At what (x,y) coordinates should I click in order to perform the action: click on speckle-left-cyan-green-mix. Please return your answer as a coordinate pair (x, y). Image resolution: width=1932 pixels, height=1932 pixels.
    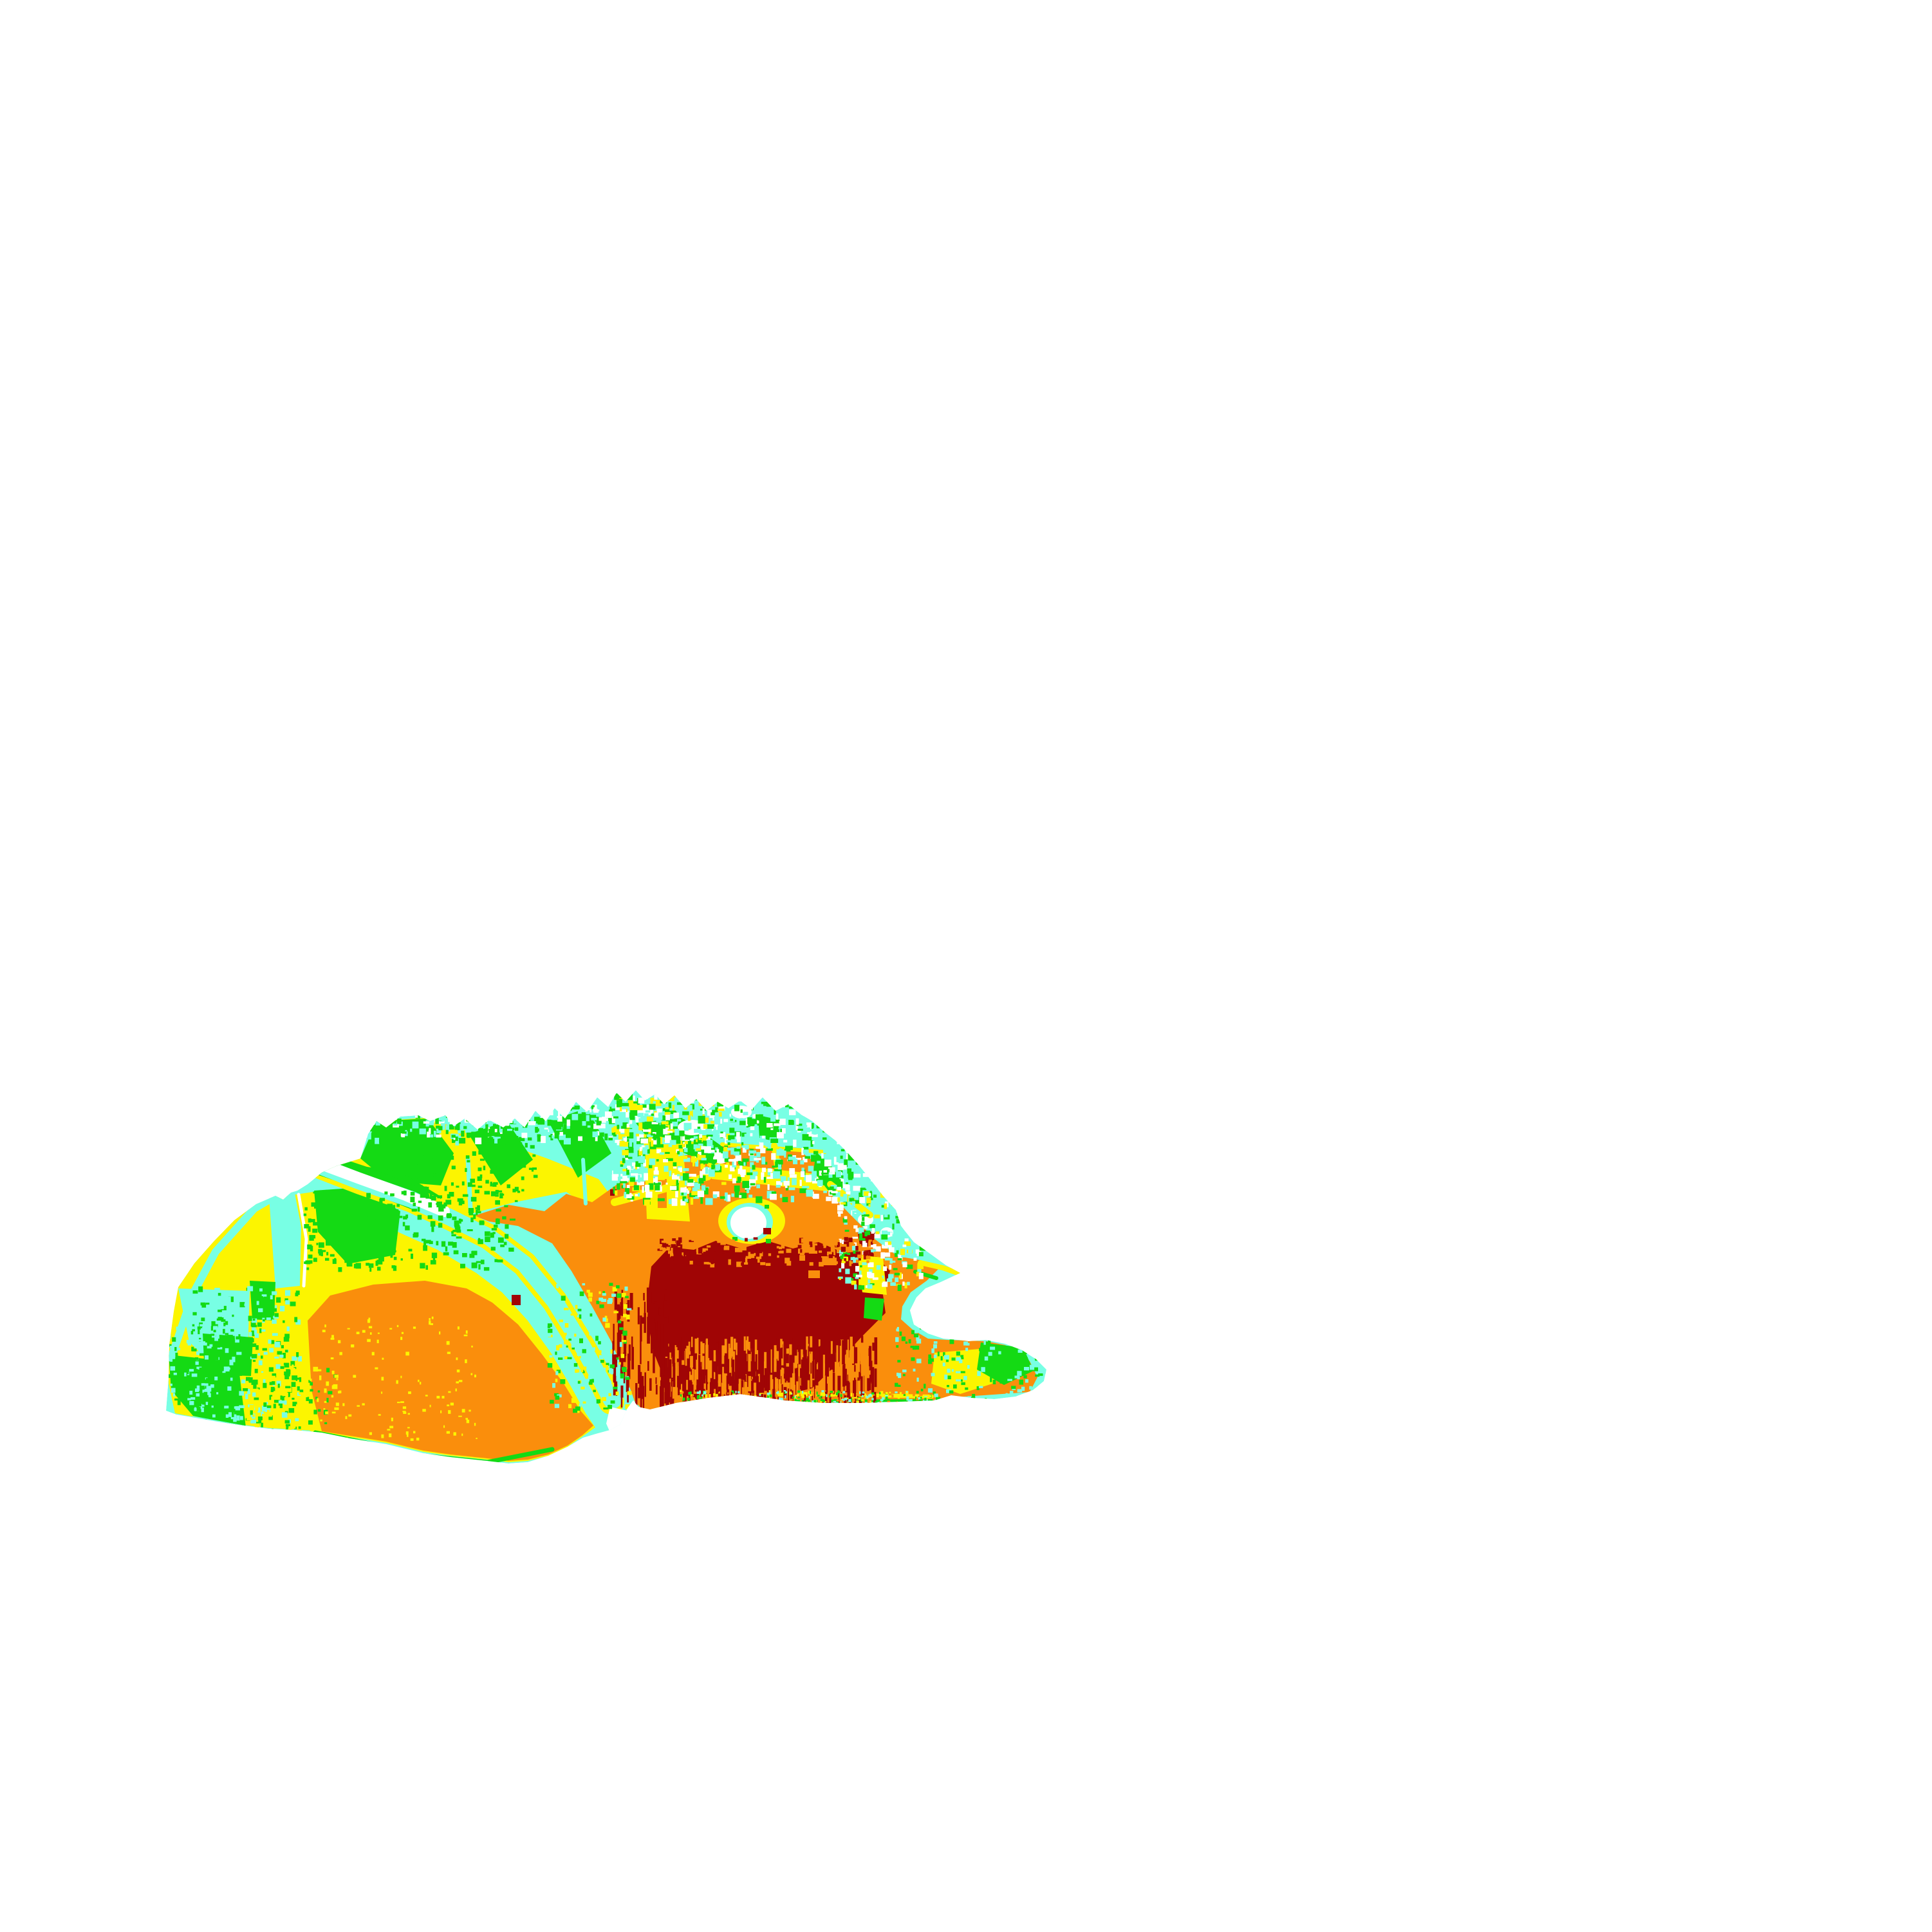
    Looking at the image, I should click on (246, 1356).